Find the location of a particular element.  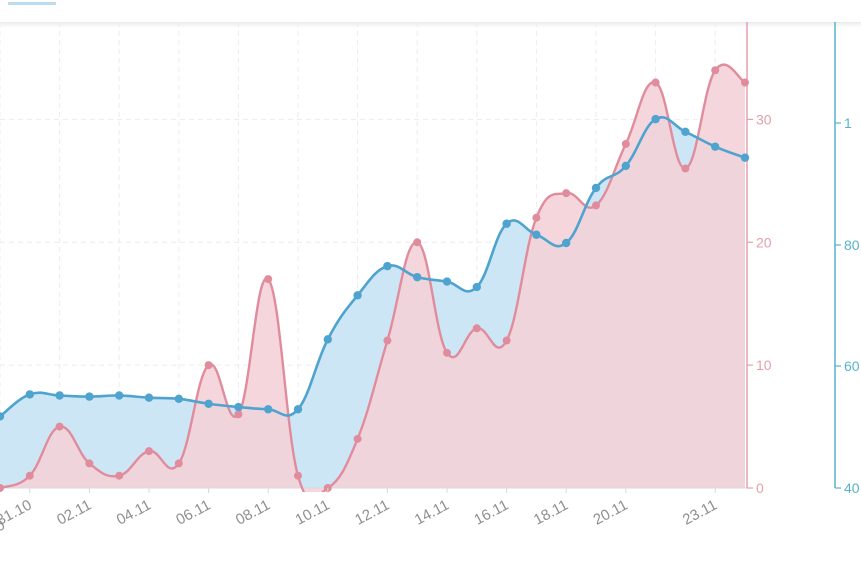

x-axis-tick-label: 14.11 is located at coordinates (432, 513).